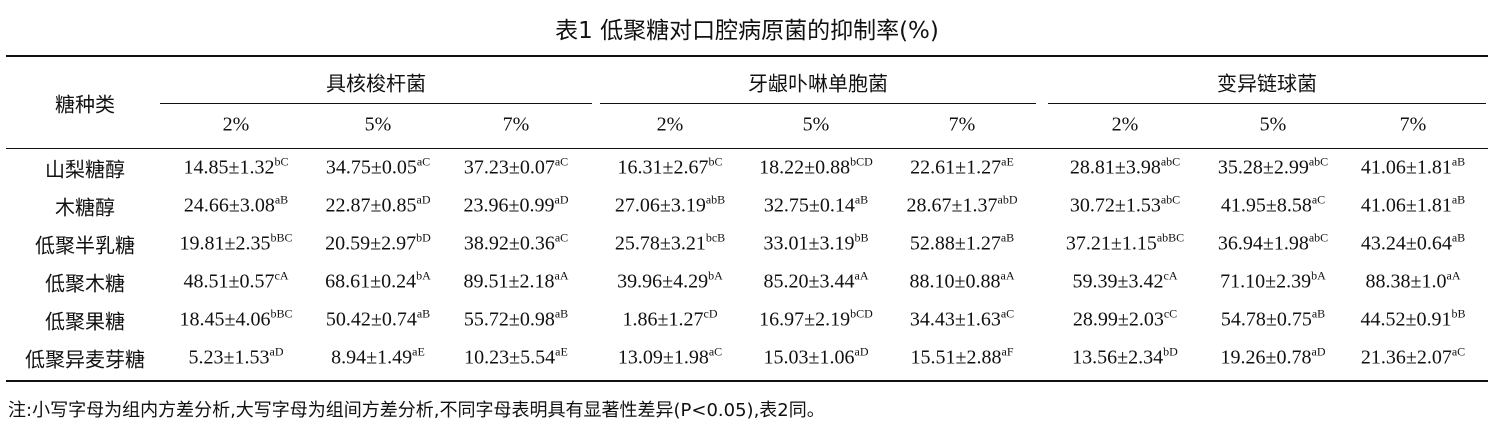 The width and height of the screenshot is (1494, 426). What do you see at coordinates (1406, 319) in the screenshot?
I see `cell-value: 44.52±0.91` at bounding box center [1406, 319].